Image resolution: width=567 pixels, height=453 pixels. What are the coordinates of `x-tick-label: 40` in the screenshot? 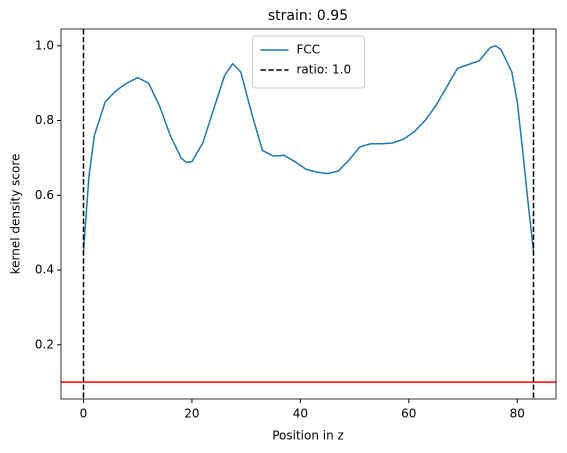 It's located at (300, 414).